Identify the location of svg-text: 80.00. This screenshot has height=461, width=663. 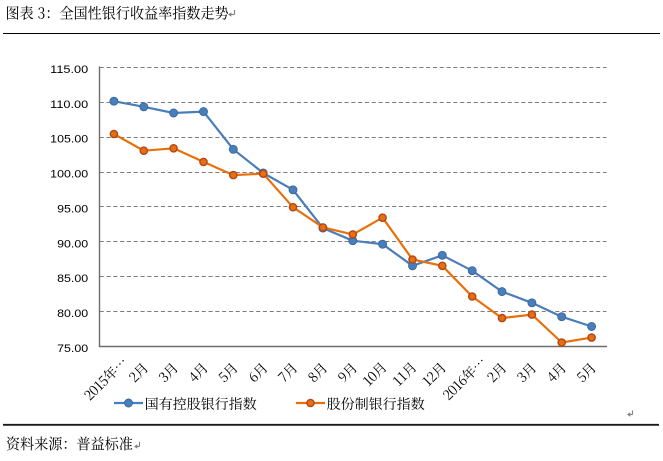
(72, 314).